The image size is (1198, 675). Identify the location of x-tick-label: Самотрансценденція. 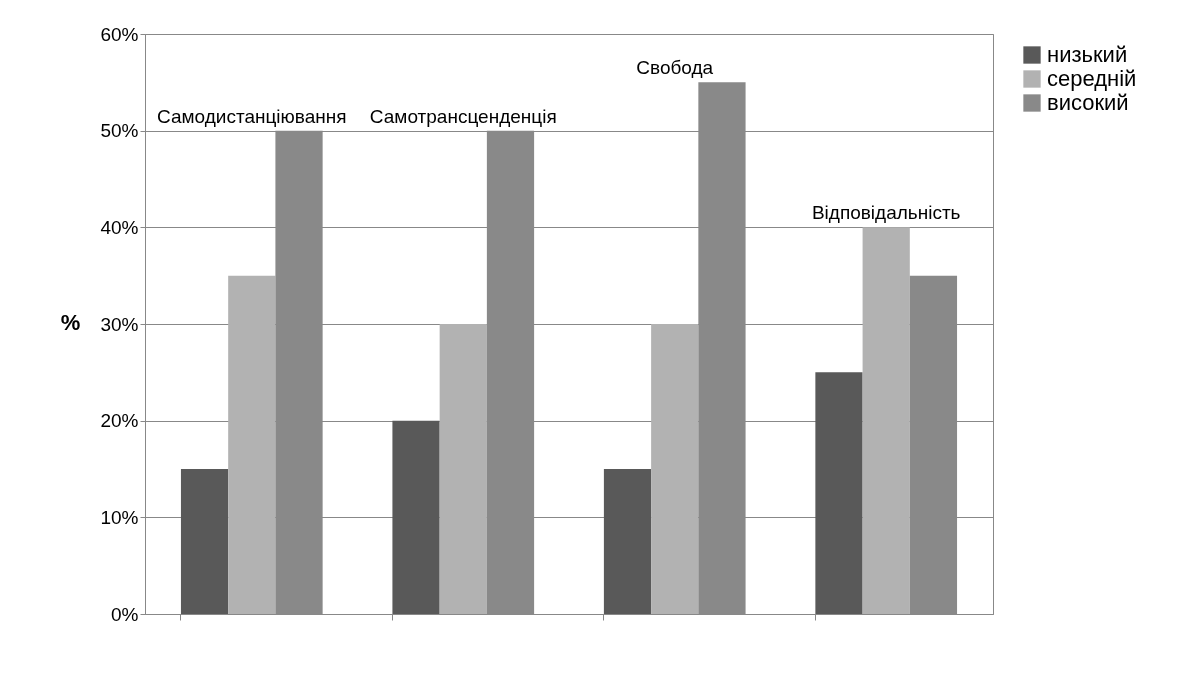
(463, 116).